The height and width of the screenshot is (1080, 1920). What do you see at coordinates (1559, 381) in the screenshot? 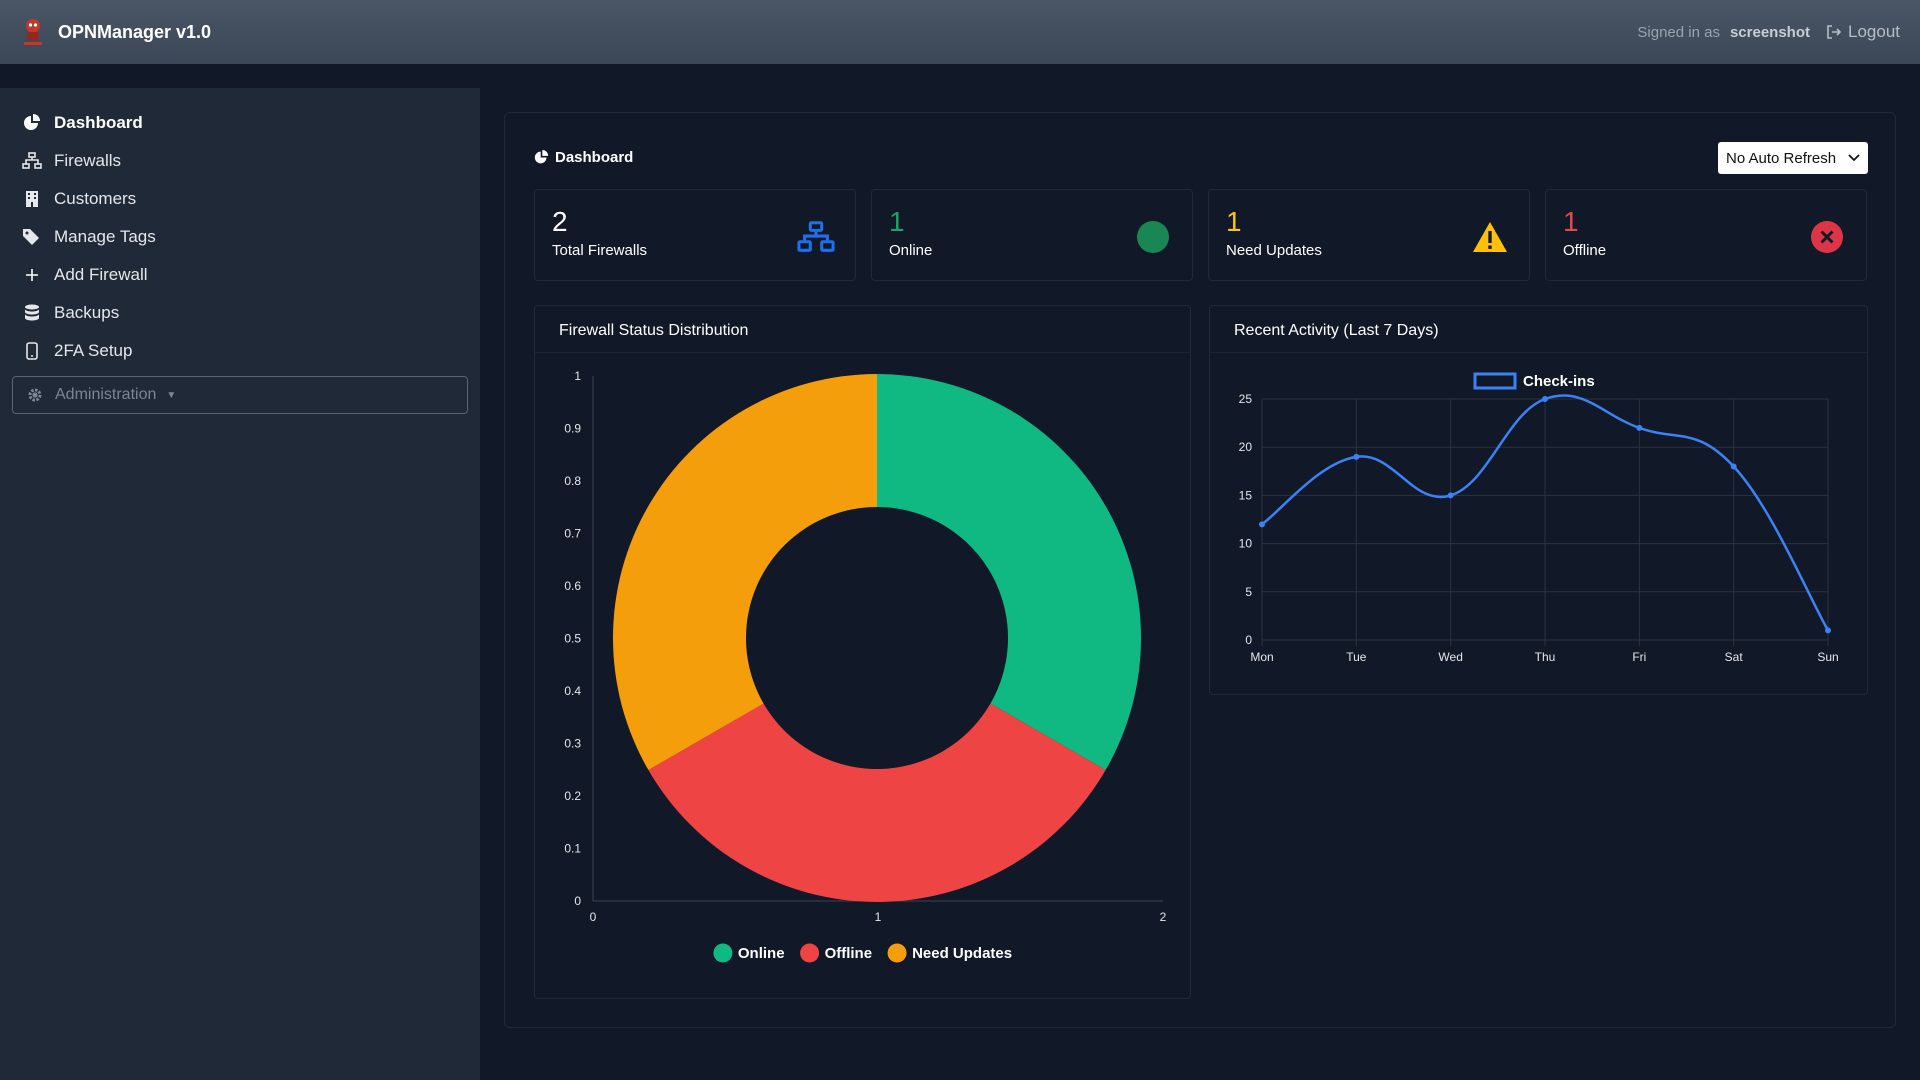
I see `legend-label: Check-ins` at bounding box center [1559, 381].